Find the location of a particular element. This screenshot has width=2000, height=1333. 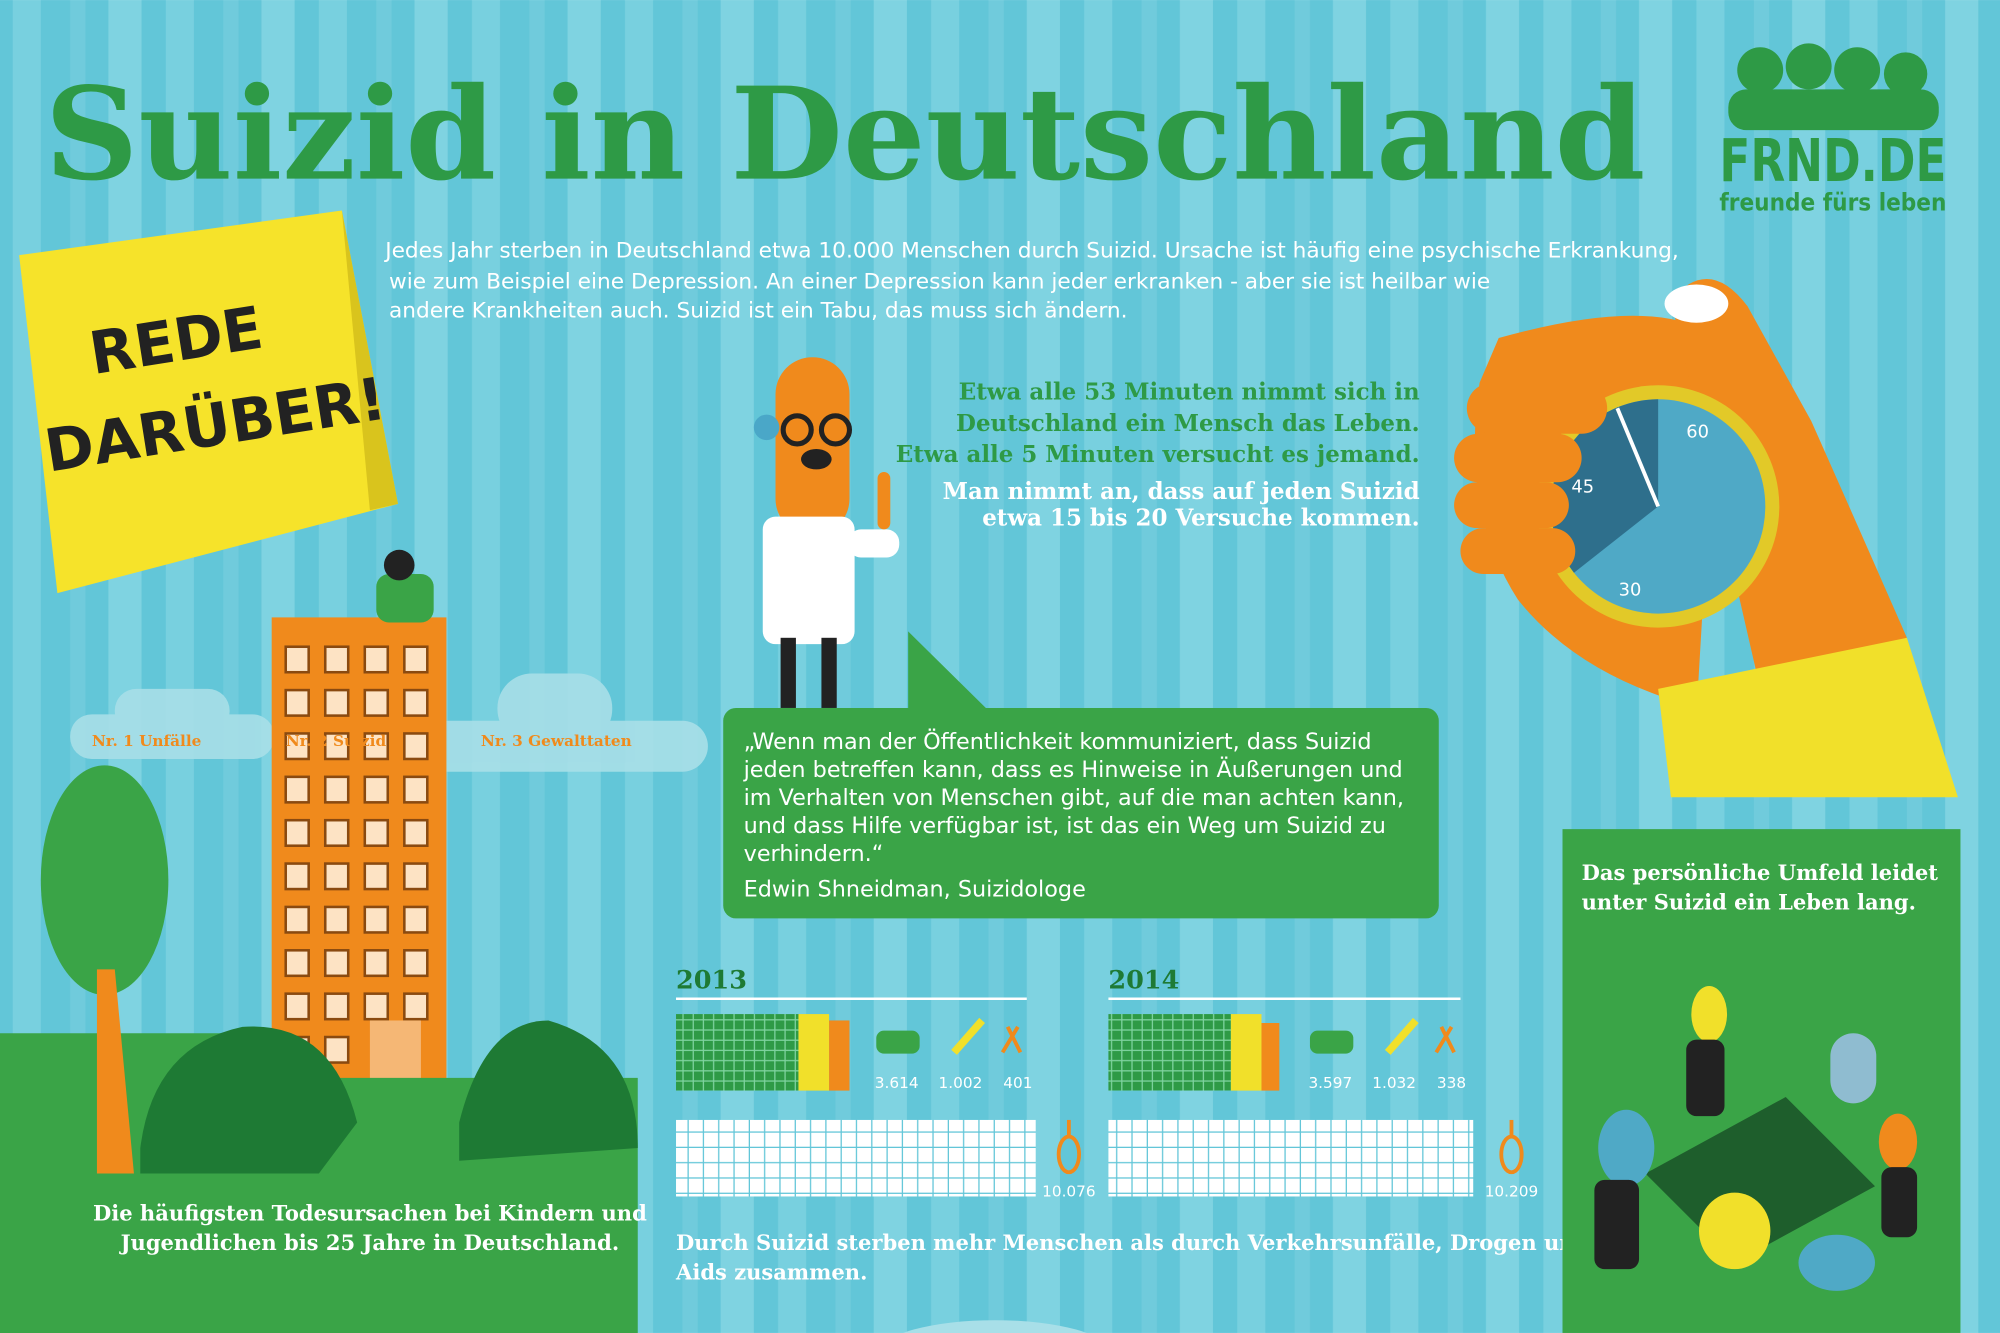

person-on-roof is located at coordinates (405, 598).